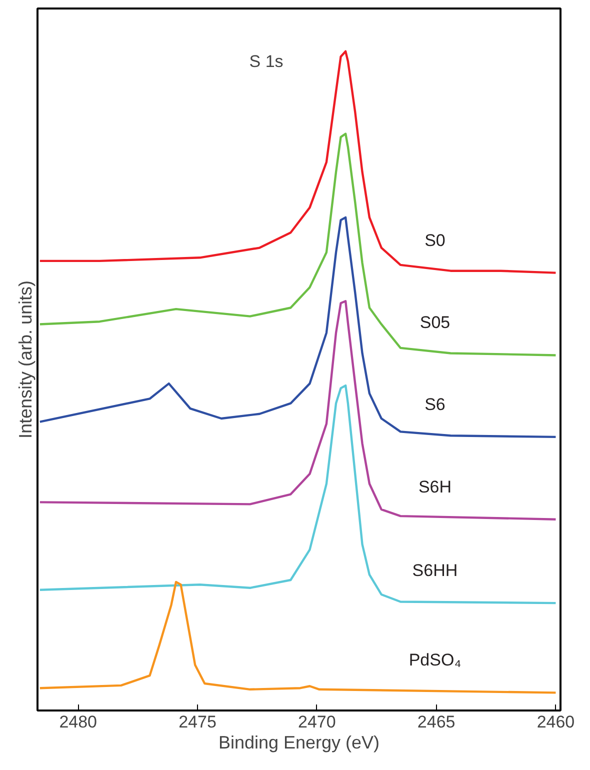  I want to click on series-label: S0, so click(435, 240).